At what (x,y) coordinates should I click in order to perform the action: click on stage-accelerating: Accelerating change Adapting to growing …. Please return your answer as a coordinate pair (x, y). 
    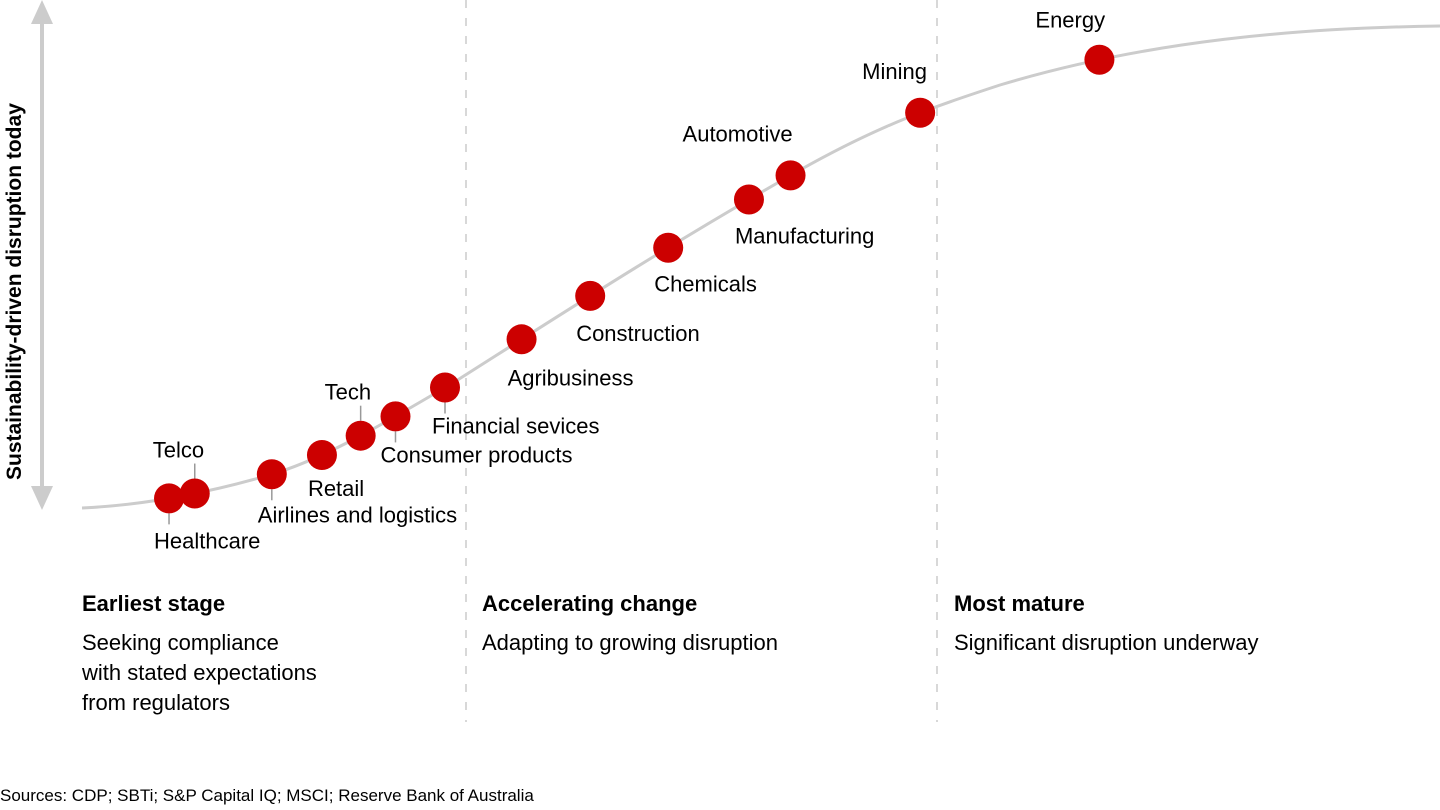
    Looking at the image, I should click on (630, 624).